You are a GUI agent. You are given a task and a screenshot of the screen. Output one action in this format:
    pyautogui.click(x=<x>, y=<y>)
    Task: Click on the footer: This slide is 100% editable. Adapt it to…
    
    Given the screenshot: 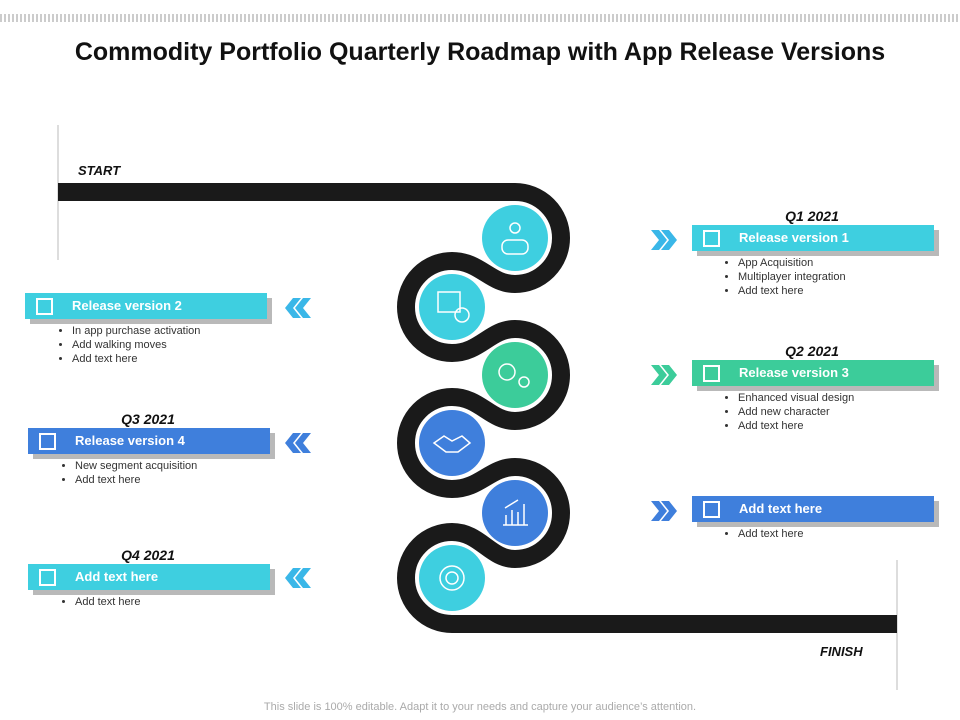 What is the action you would take?
    pyautogui.click(x=480, y=707)
    